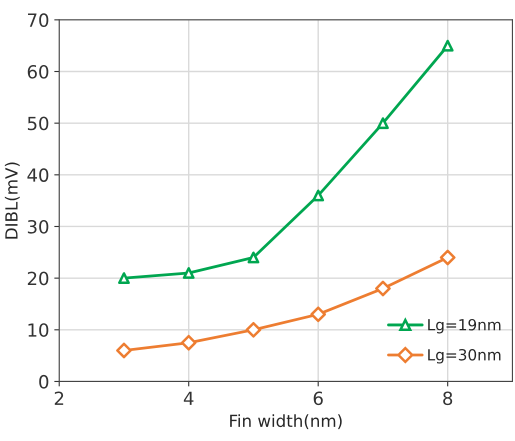 The width and height of the screenshot is (515, 441). What do you see at coordinates (12, 200) in the screenshot?
I see `y-axis-title: DIBL(mV)` at bounding box center [12, 200].